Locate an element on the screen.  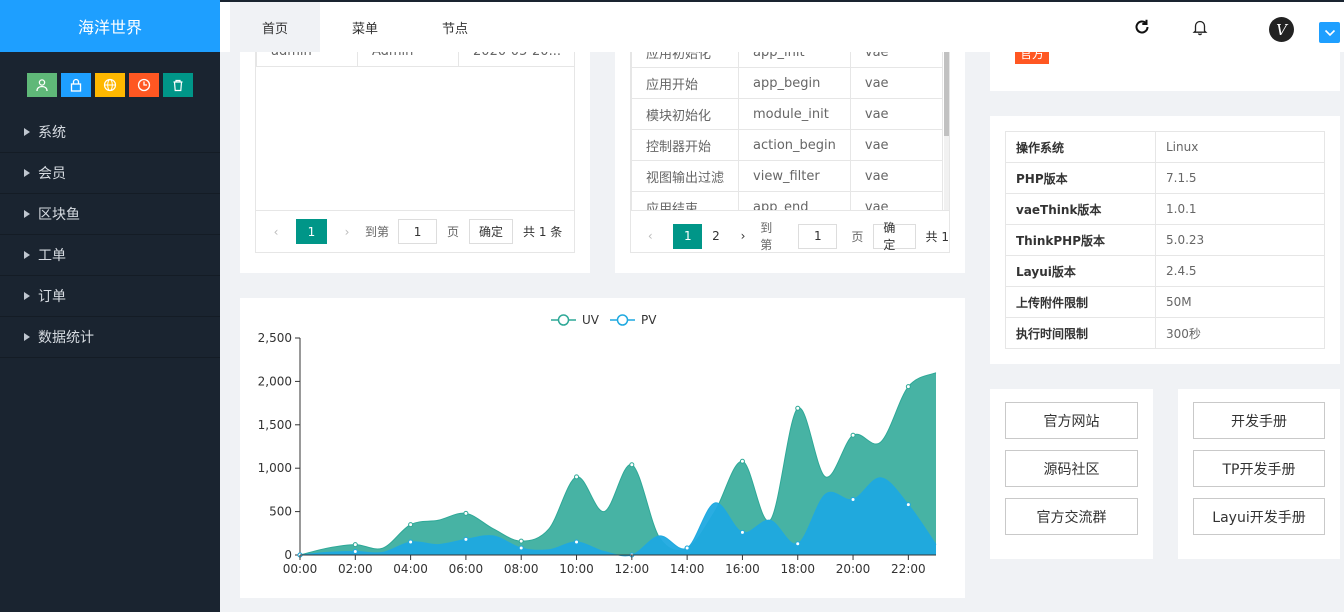
info-row: Layui版本 2.4.5 is located at coordinates (1165, 271).